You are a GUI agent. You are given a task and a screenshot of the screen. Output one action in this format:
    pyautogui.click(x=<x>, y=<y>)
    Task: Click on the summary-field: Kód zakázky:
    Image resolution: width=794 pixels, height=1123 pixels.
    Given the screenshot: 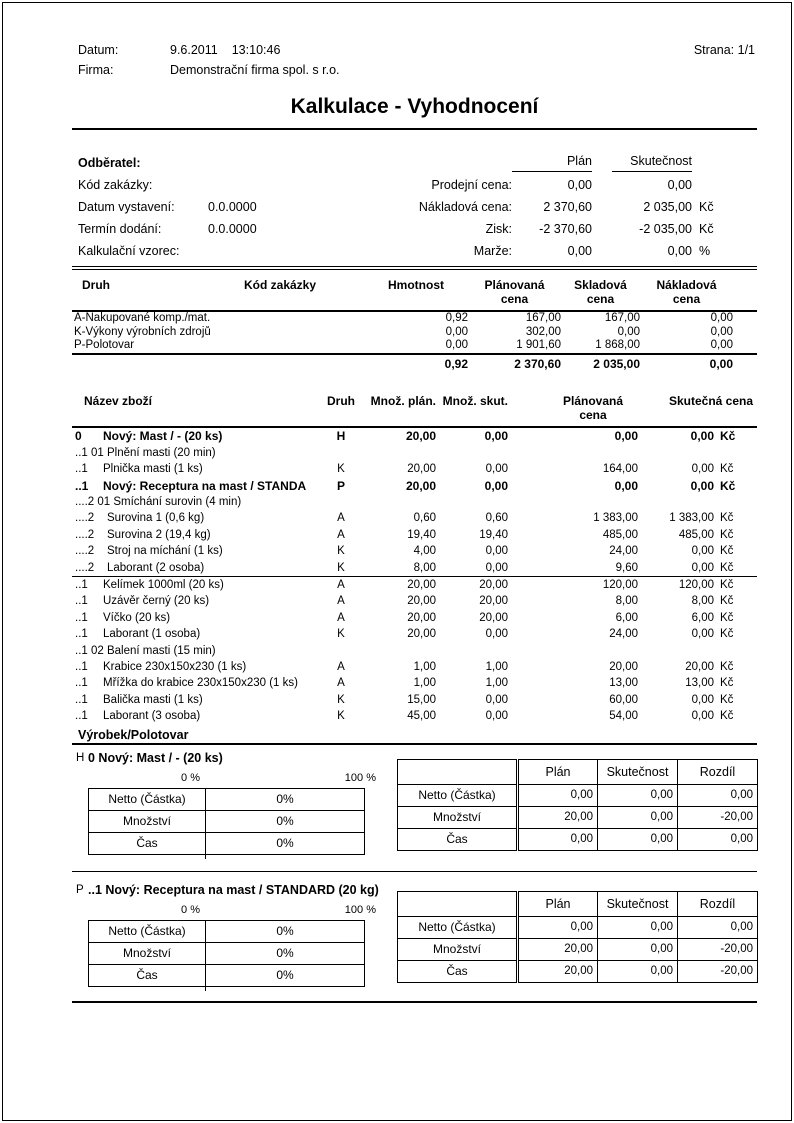 What is the action you would take?
    pyautogui.click(x=115, y=185)
    